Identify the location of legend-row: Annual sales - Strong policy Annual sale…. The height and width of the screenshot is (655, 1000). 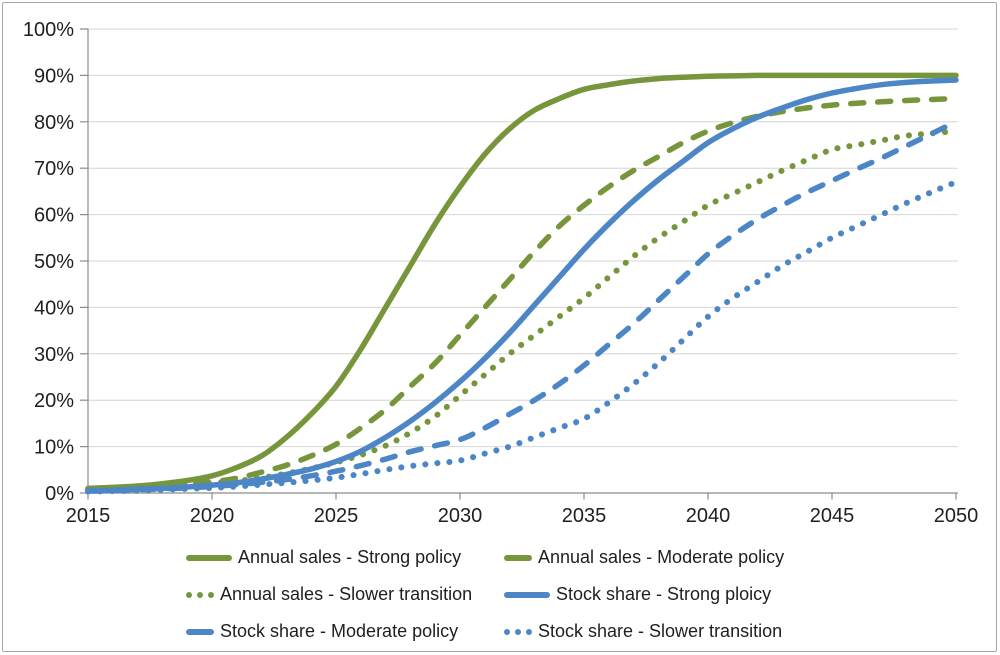
(499, 557).